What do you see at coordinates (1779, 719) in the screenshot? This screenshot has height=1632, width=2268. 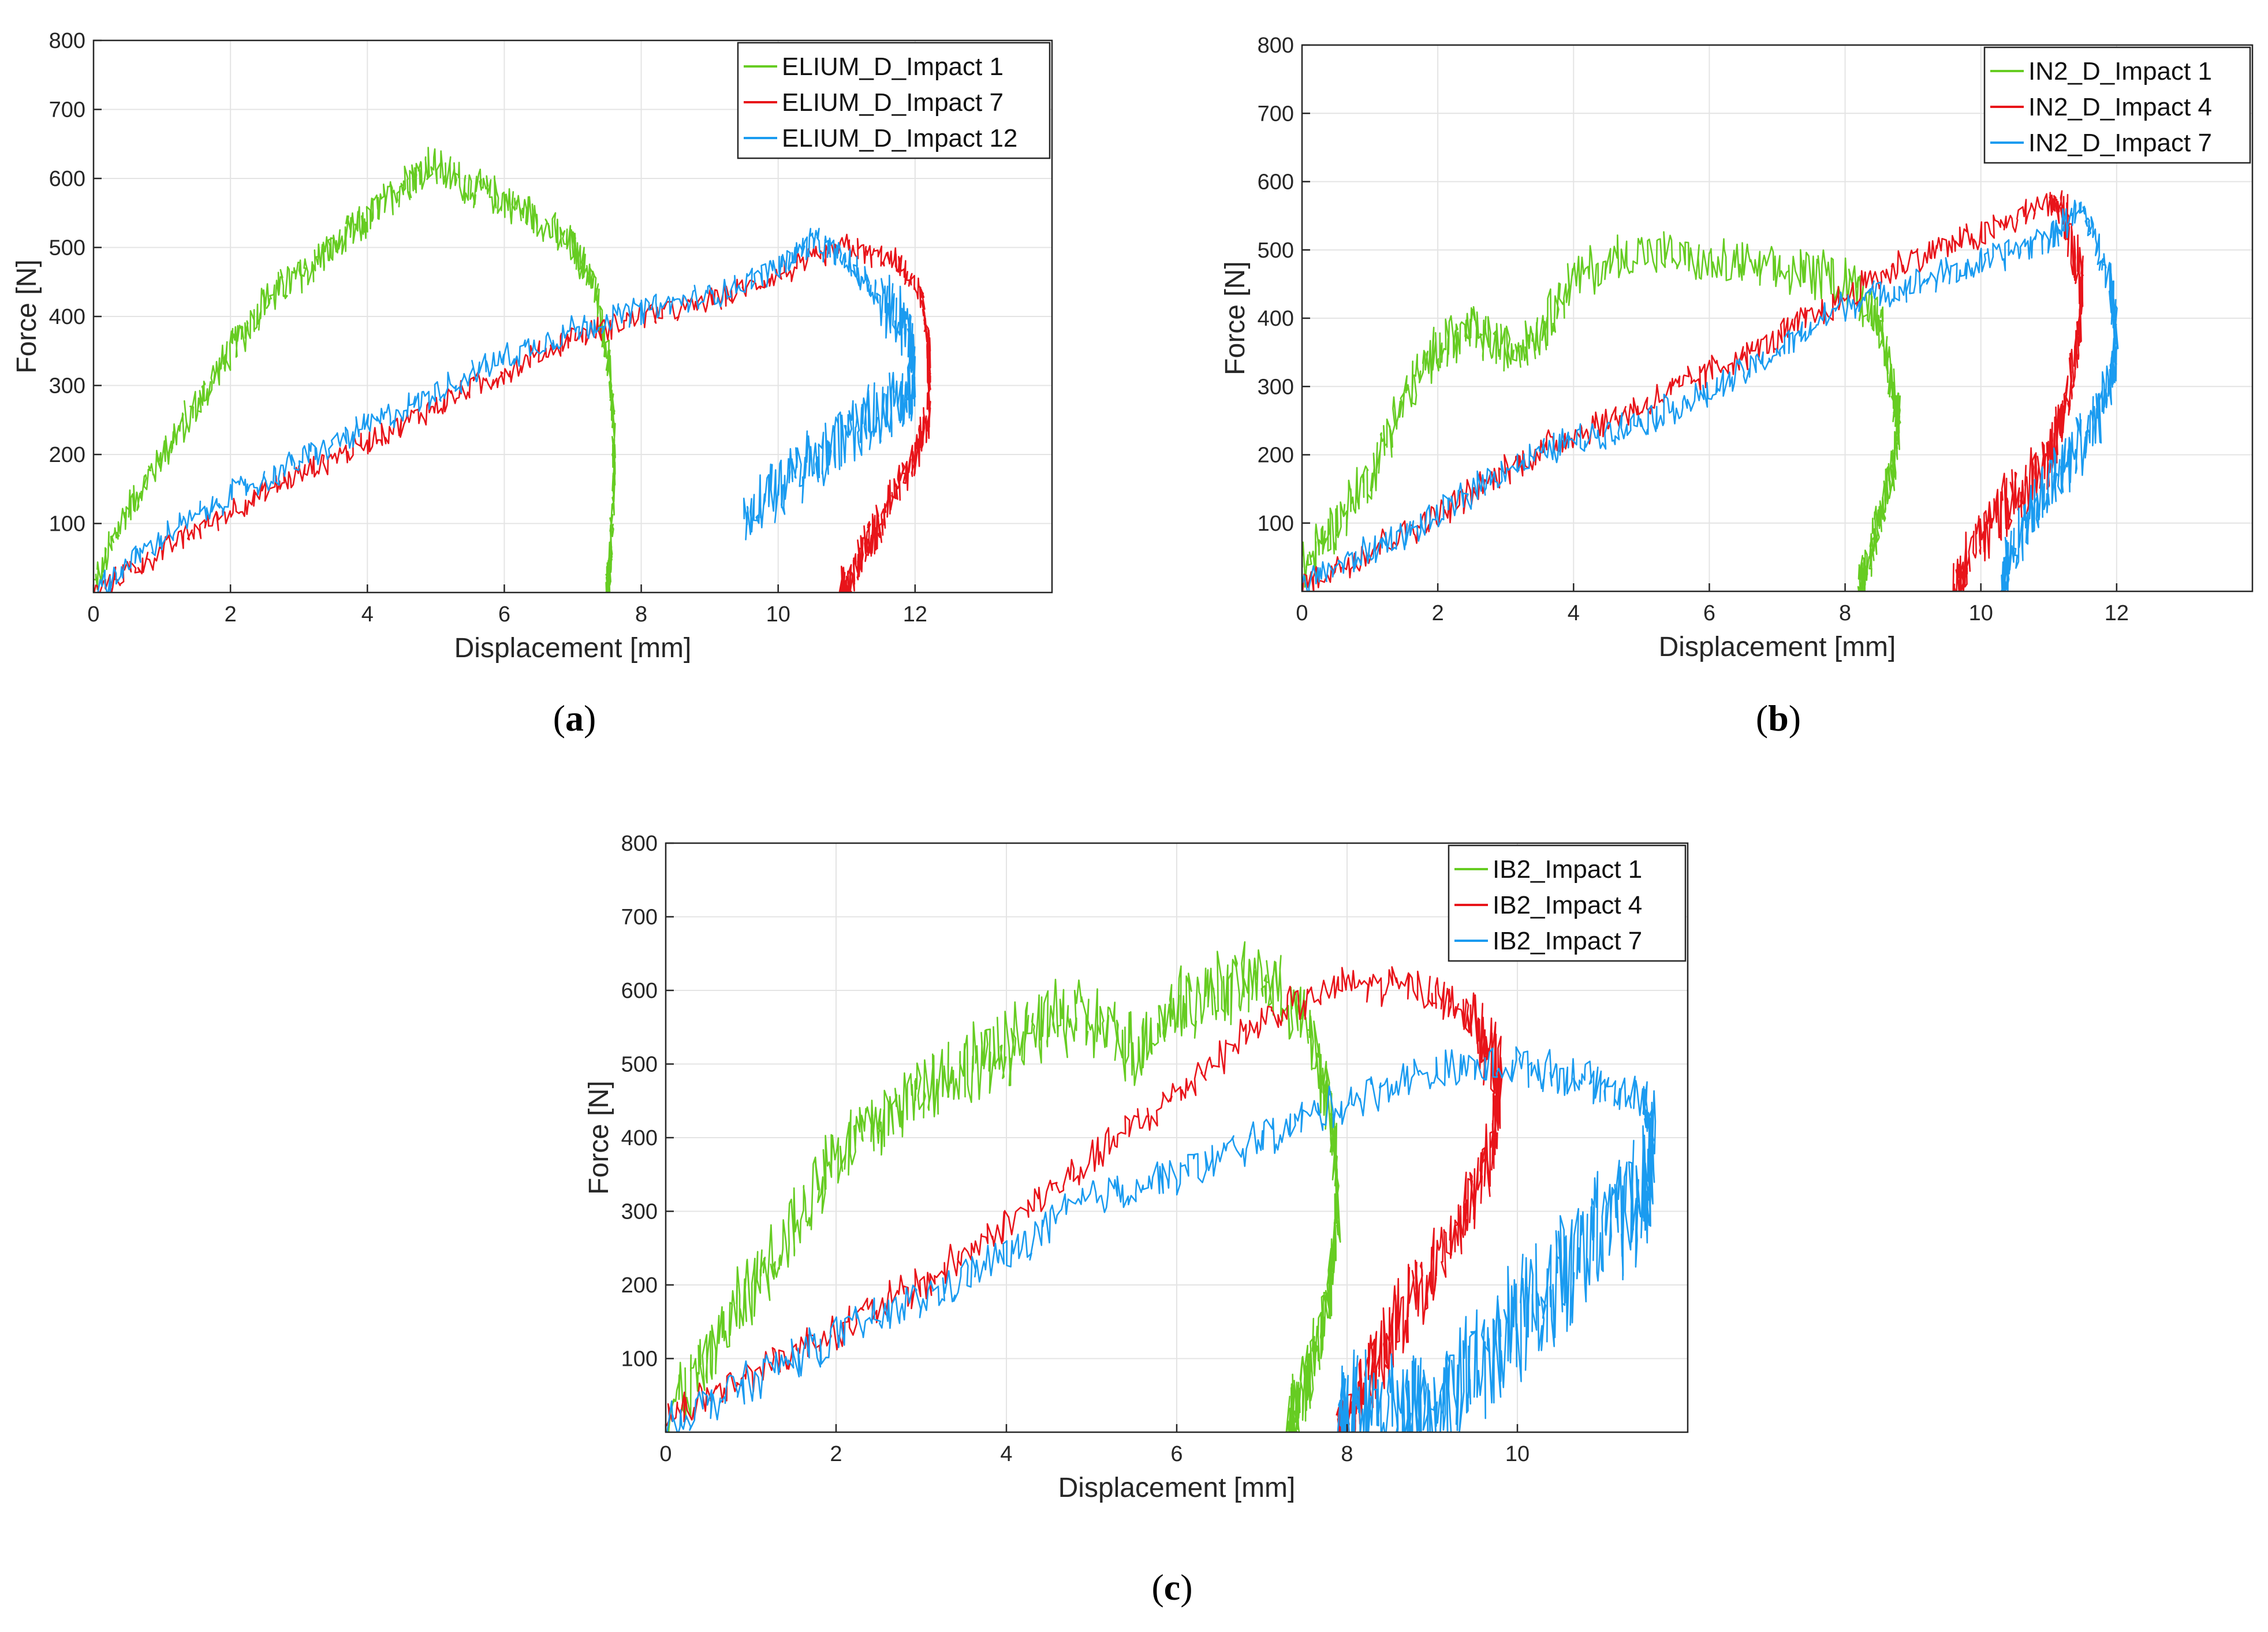 I see `panel-caption: (b)` at bounding box center [1779, 719].